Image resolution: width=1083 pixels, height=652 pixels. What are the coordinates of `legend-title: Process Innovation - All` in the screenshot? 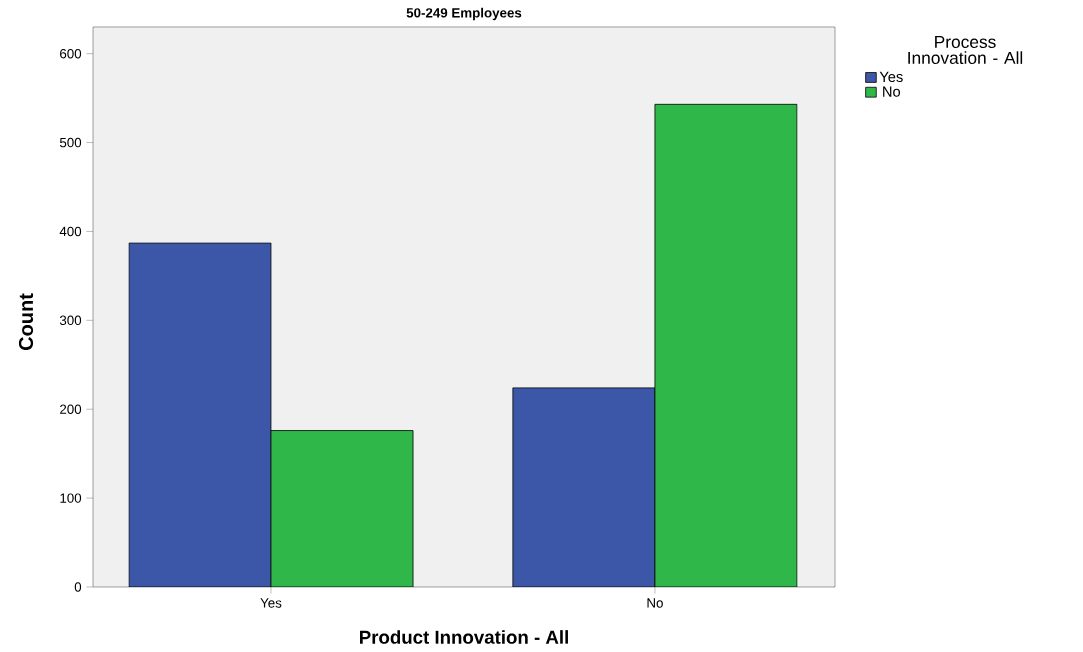 It's located at (965, 50).